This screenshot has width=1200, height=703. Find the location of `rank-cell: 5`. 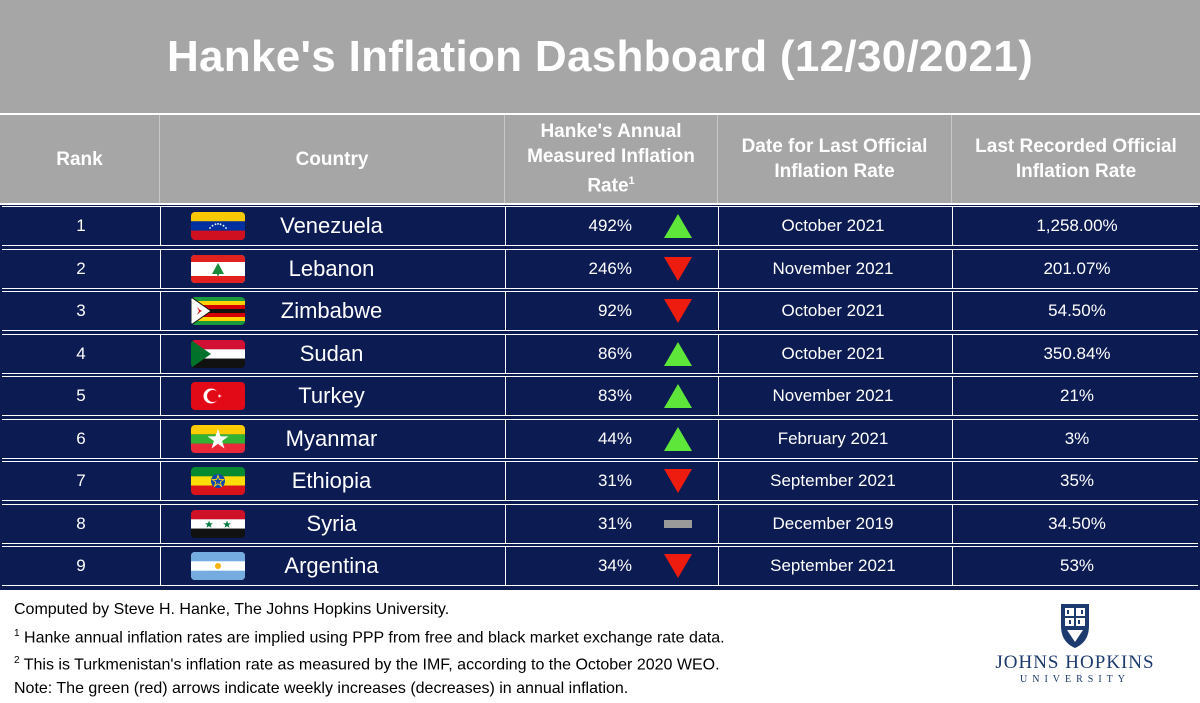

rank-cell: 5 is located at coordinates (81, 395).